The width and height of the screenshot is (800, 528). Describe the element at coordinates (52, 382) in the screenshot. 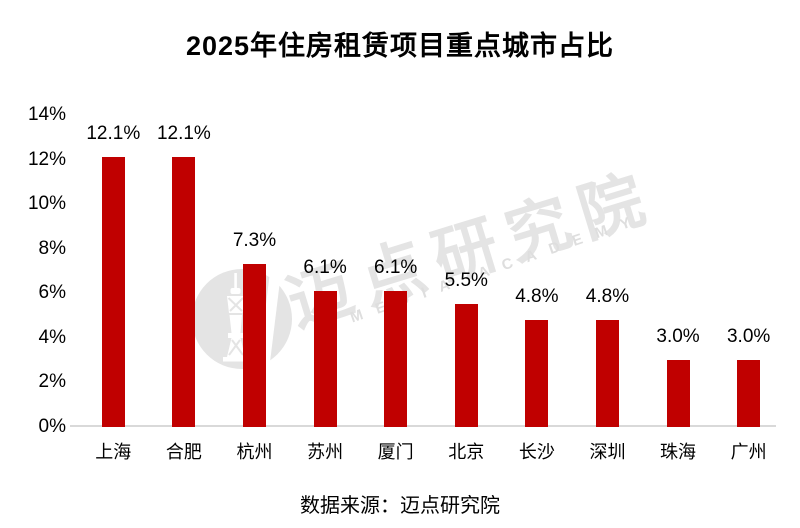

I see `y-axis-tick-label: 2%` at that location.